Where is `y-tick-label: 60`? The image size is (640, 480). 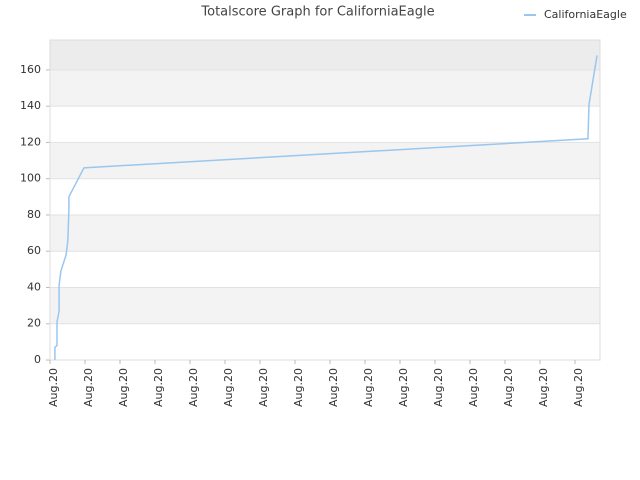 y-tick-label: 60 is located at coordinates (34, 250).